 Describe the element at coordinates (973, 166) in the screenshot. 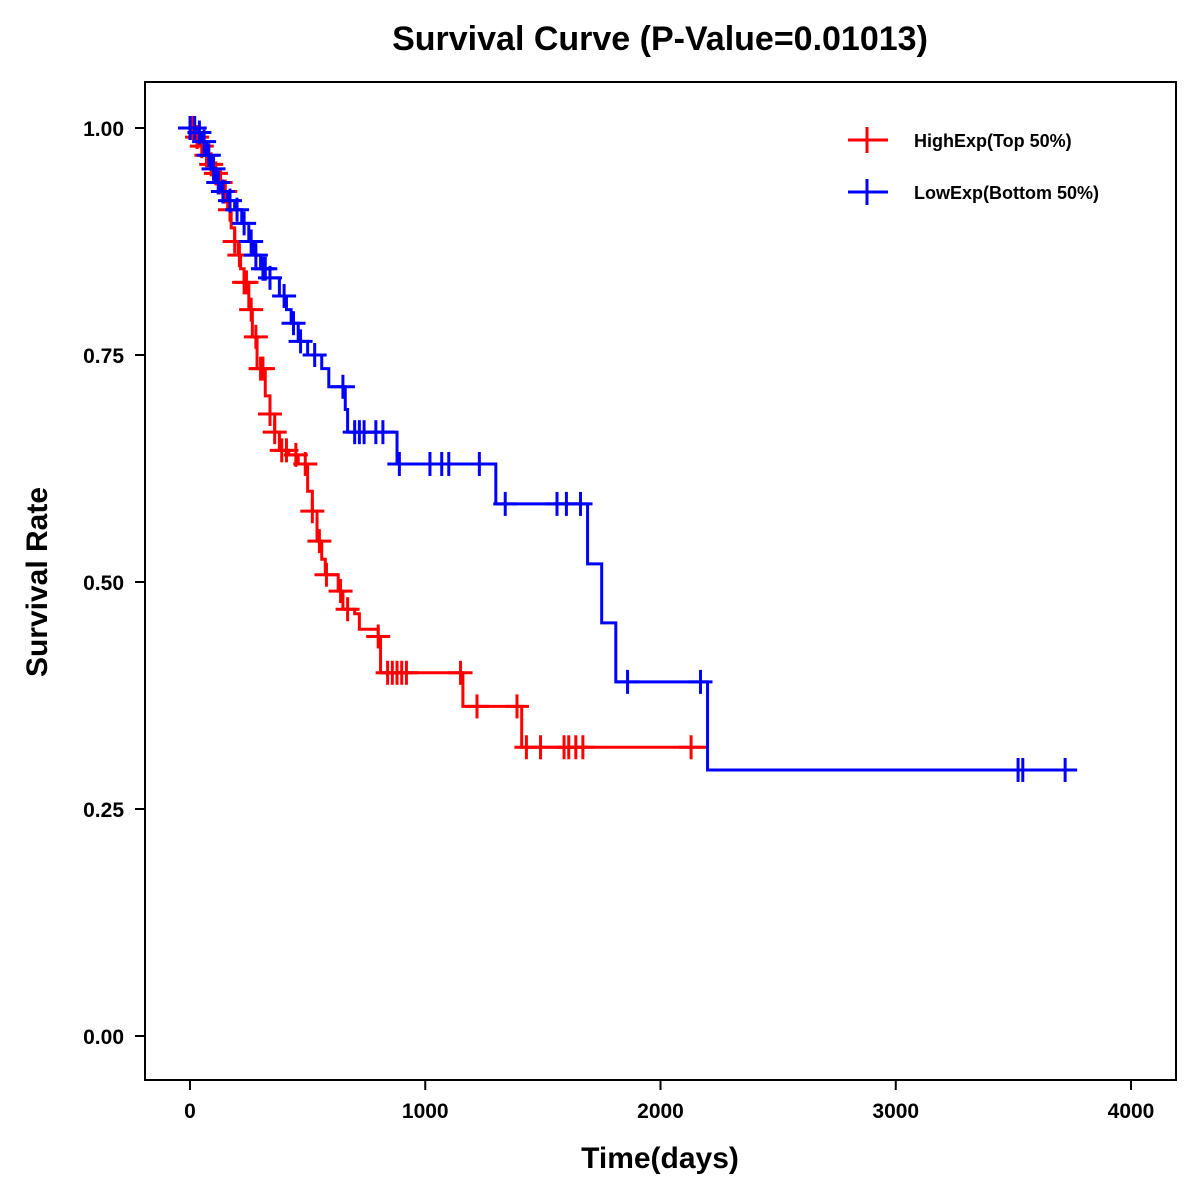

I see `legend: HighExp(Top 50%) LowExp(Bottom 50%)` at that location.